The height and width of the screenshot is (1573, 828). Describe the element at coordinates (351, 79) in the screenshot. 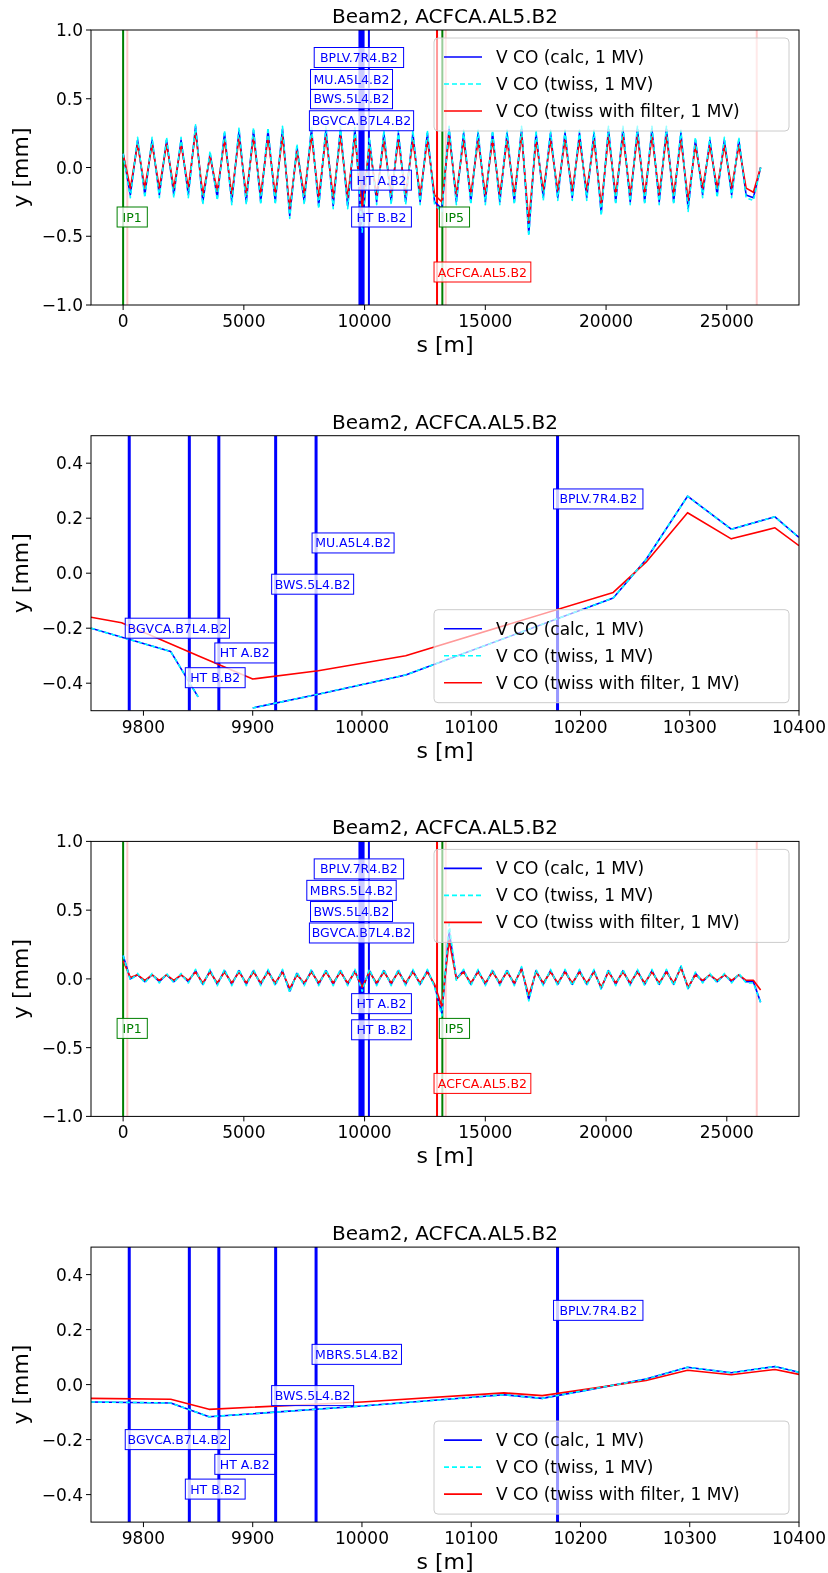

I see `annotation: MU.A5L4.B2` at that location.